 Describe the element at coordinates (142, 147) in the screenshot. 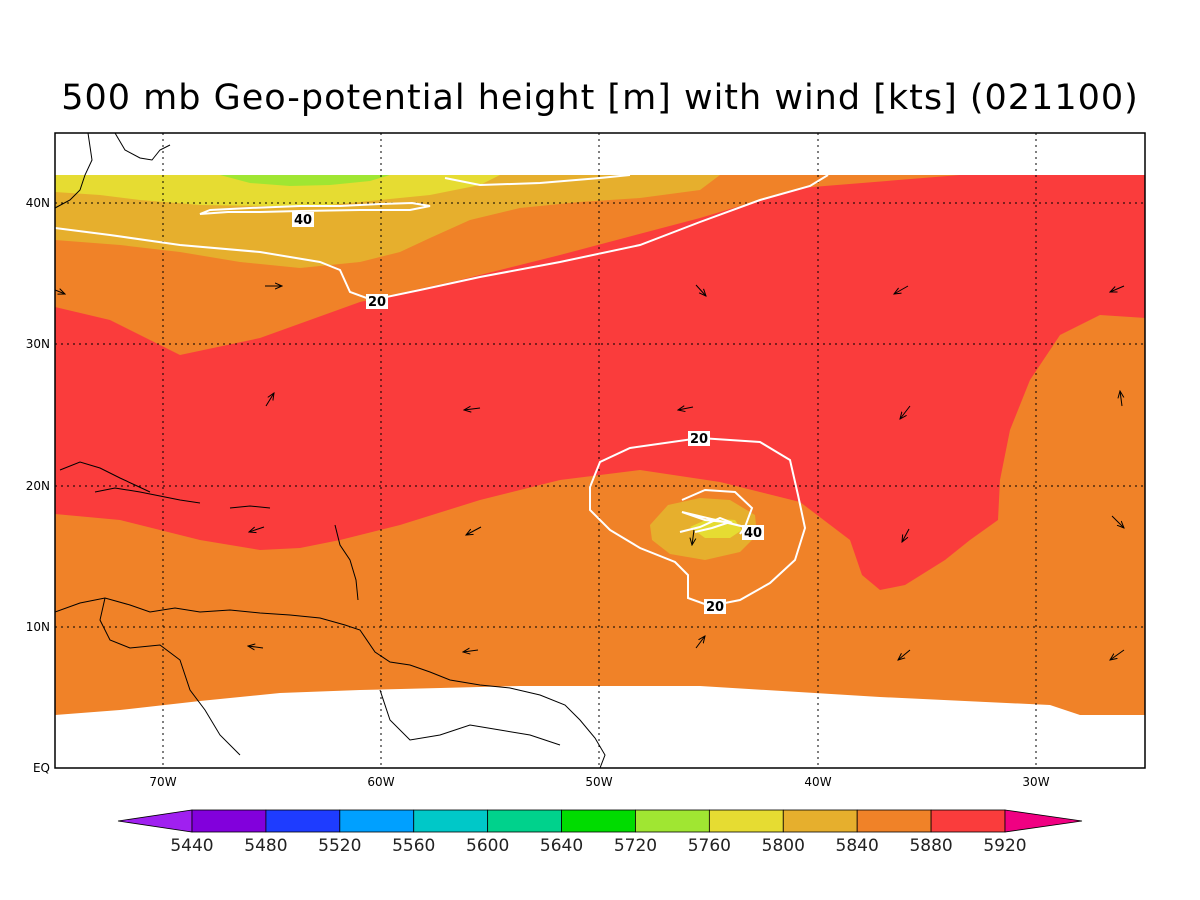

I see `coastline-new-england` at that location.